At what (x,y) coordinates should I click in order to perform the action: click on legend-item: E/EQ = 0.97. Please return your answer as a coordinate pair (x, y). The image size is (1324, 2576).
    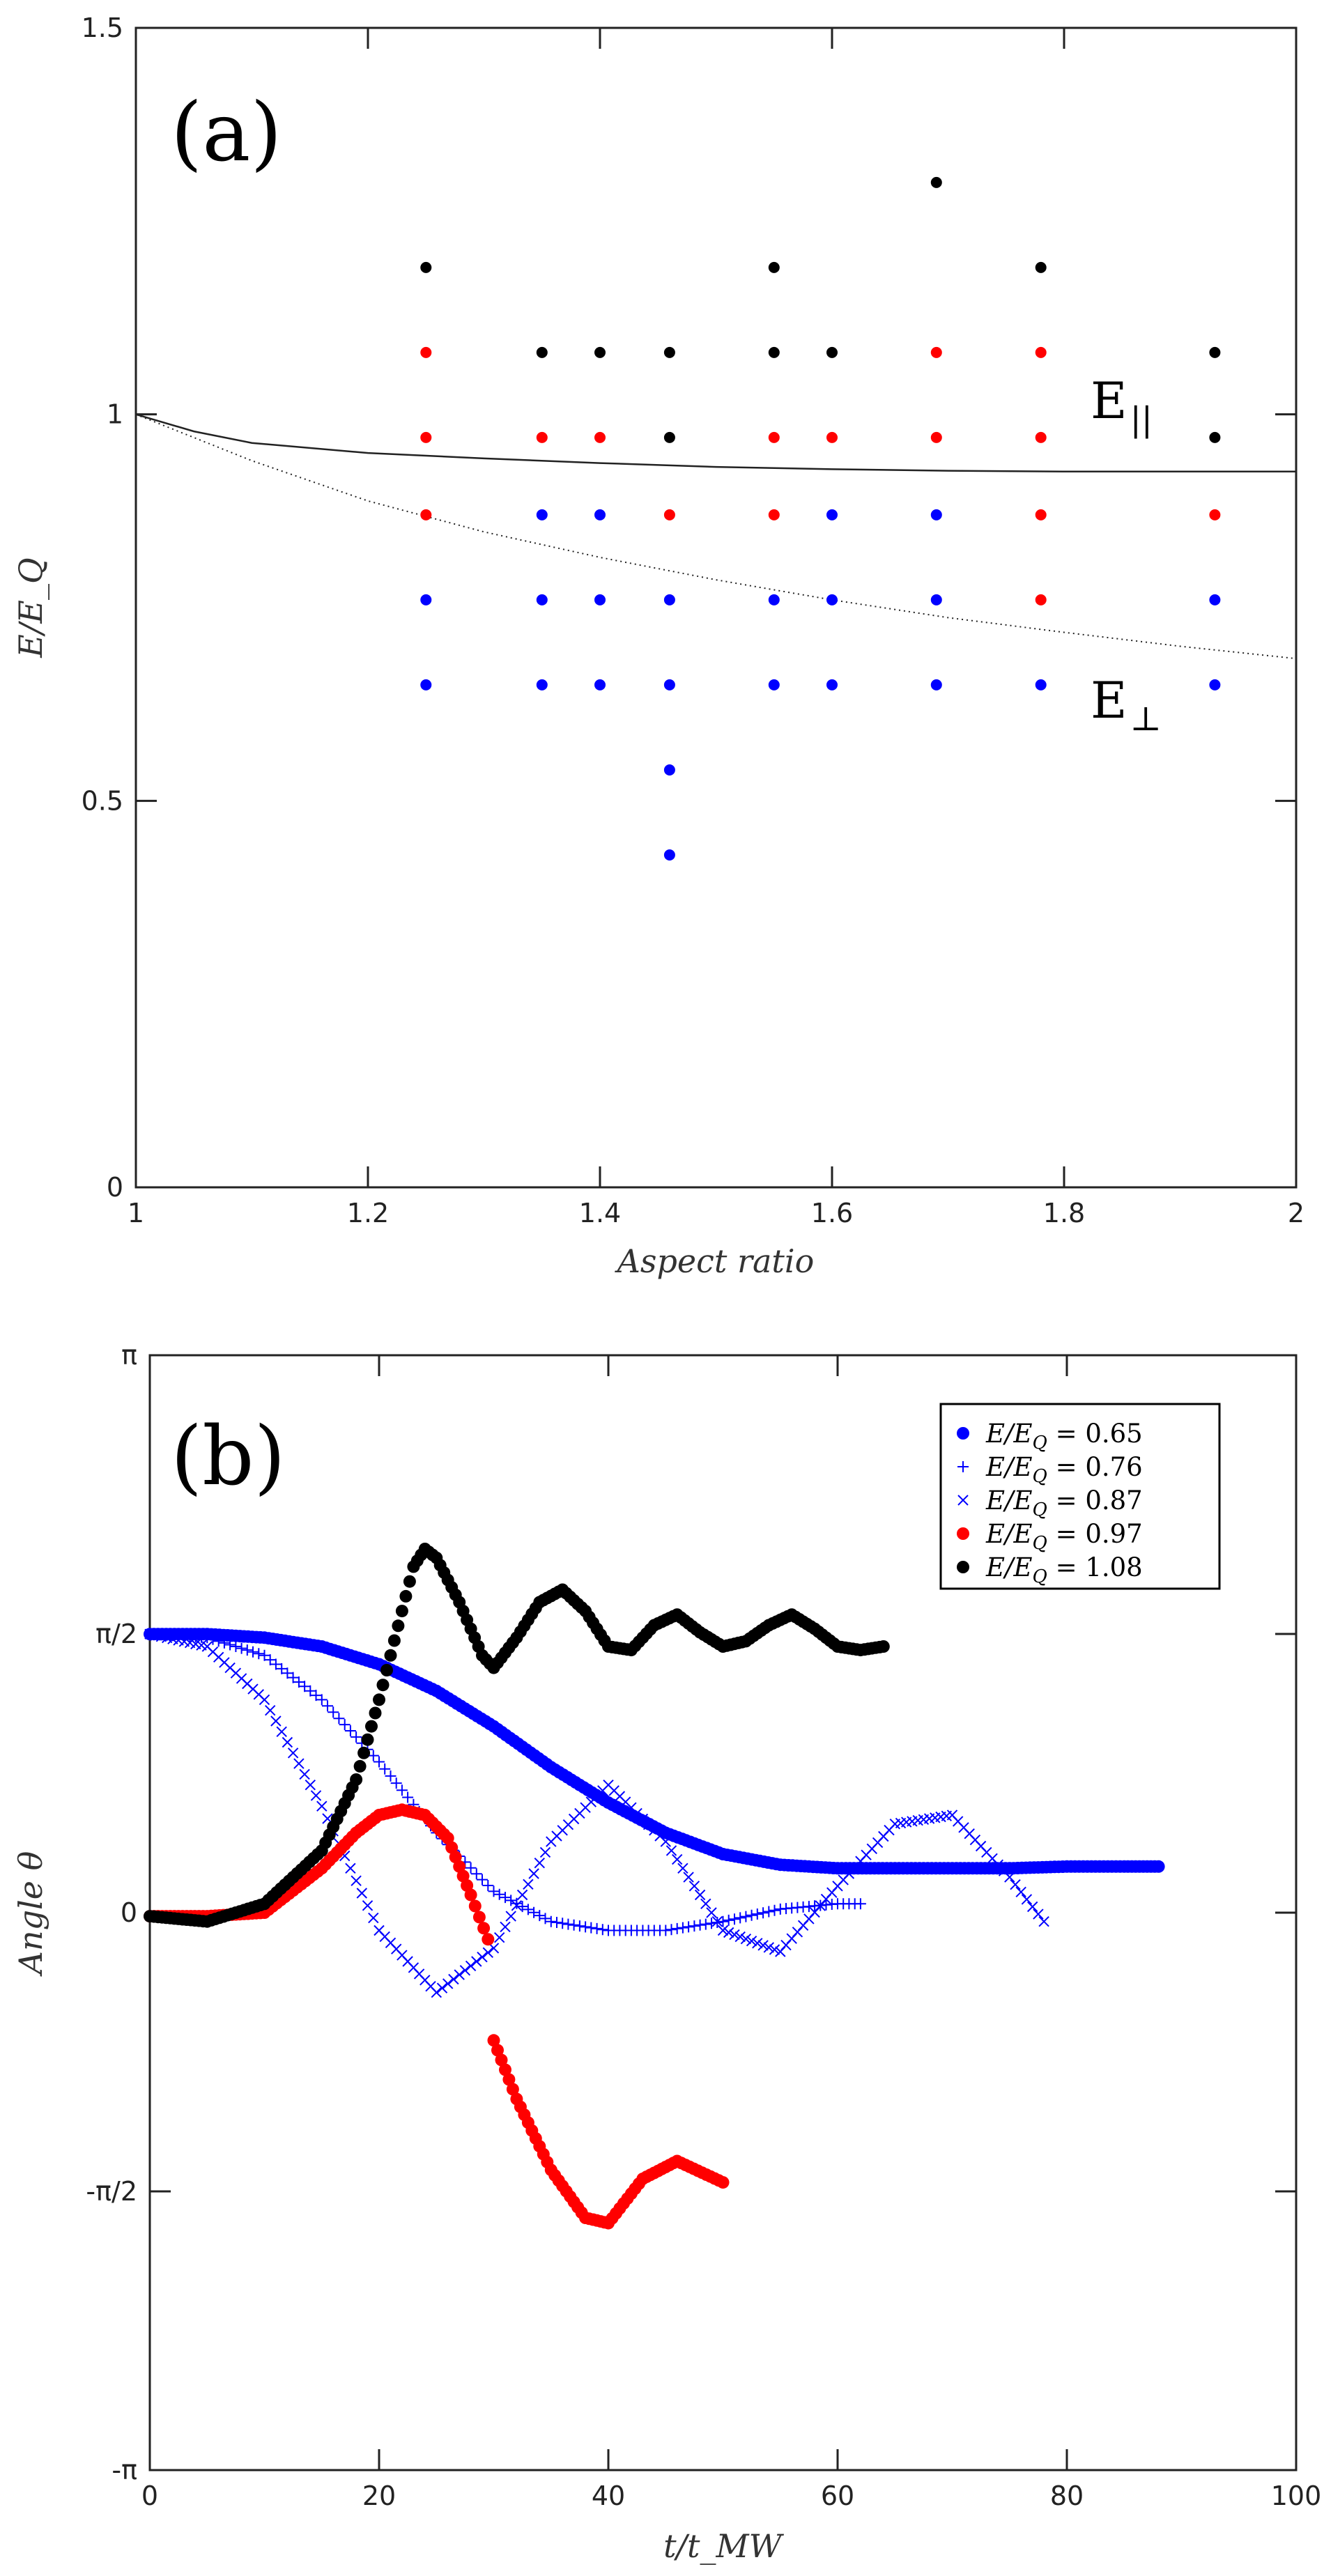
    Looking at the image, I should click on (1050, 1536).